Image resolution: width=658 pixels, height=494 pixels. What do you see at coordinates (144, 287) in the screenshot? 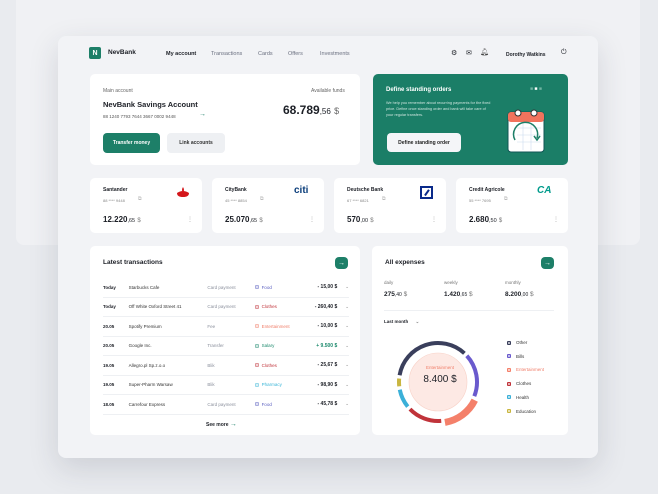
I see `transaction-name: Starbucks Cafe` at bounding box center [144, 287].